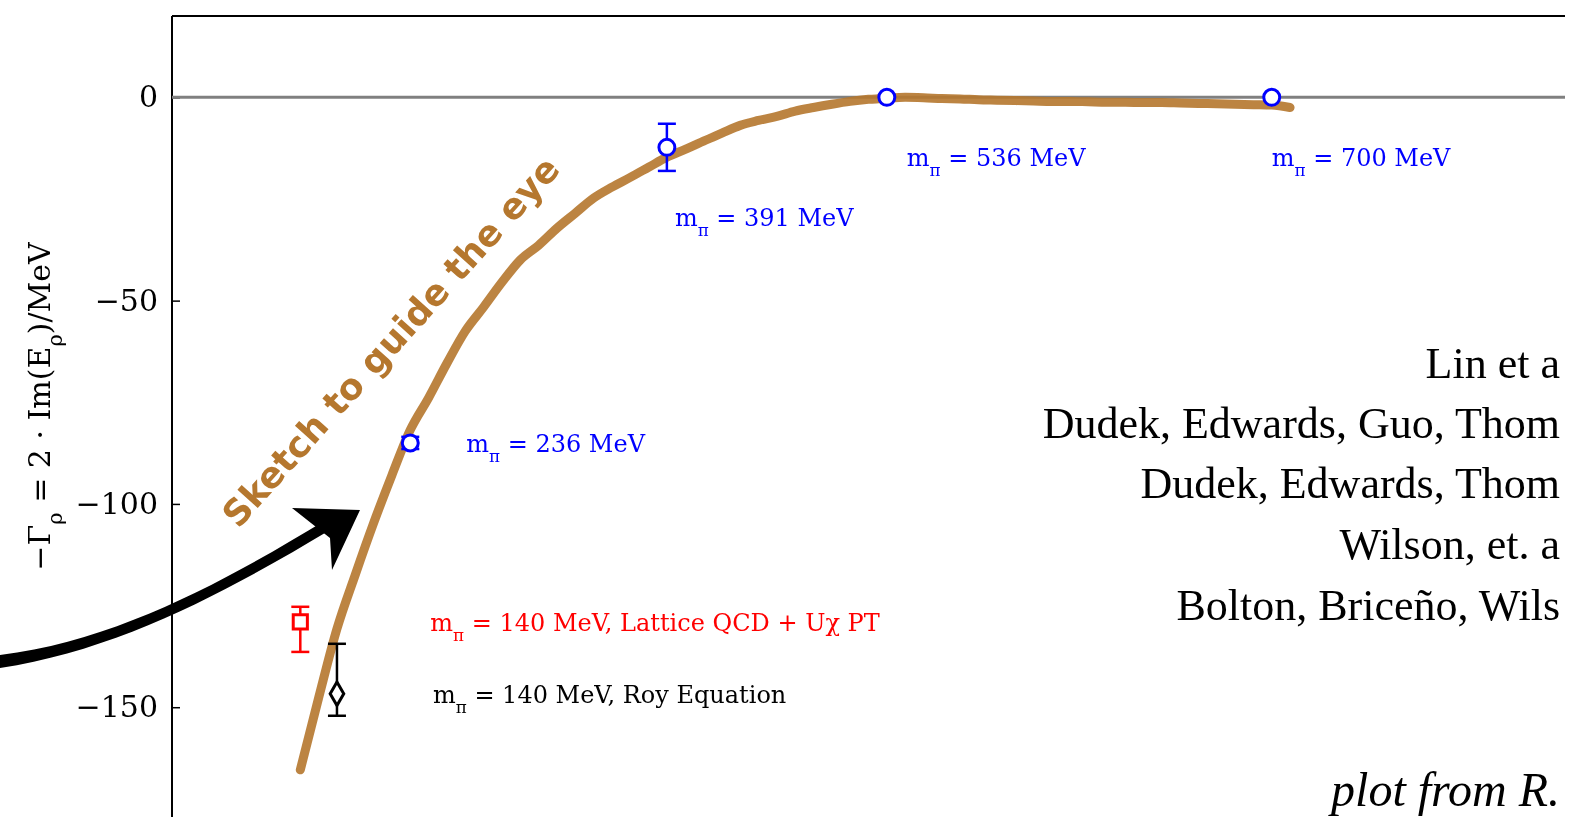 The height and width of the screenshot is (820, 1572). Describe the element at coordinates (1492, 363) in the screenshot. I see `annotation: Lin et a` at that location.